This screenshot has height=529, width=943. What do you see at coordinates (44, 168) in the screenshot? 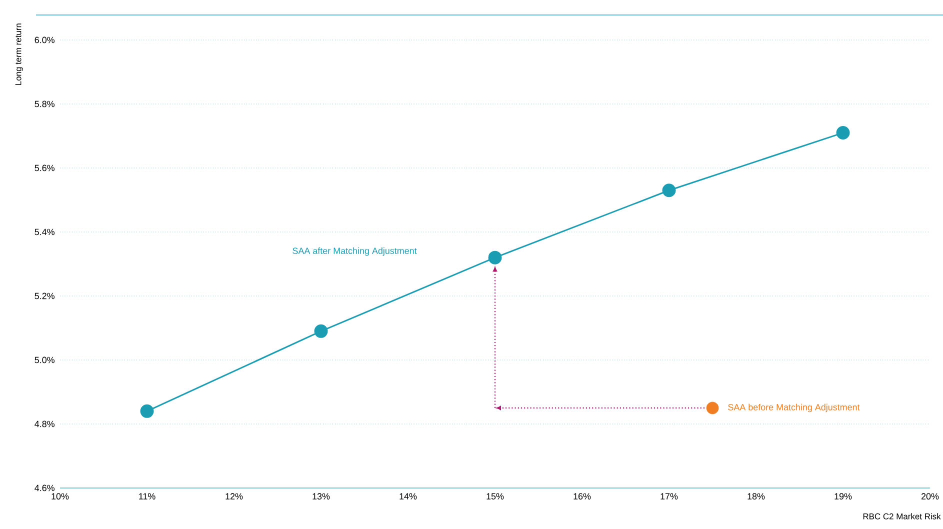
I see `y-tick-label: 5.6%` at bounding box center [44, 168].